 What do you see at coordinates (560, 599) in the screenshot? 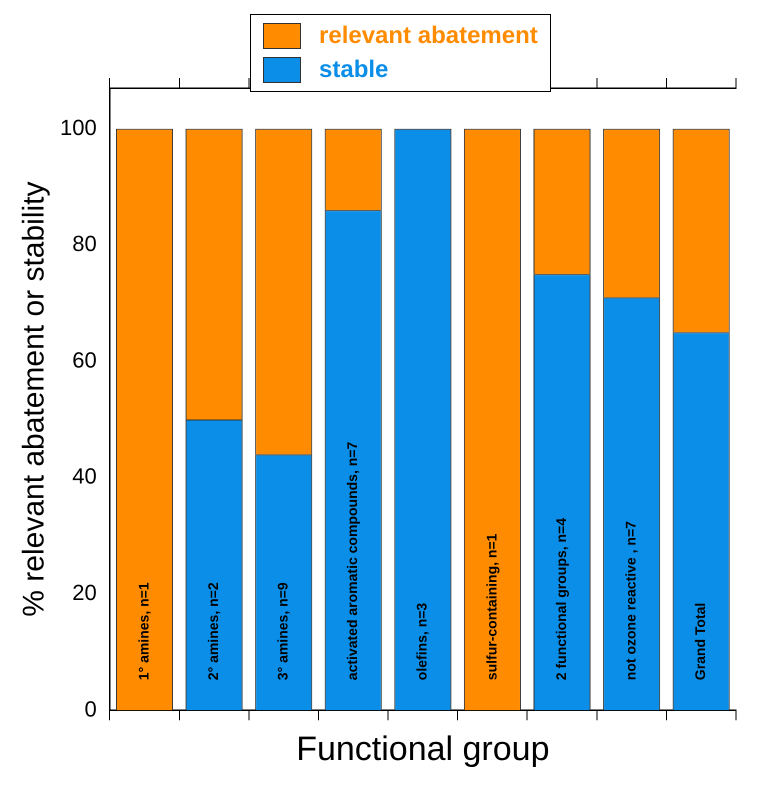
I see `x-tick-label: 2 functional groups, n=4` at bounding box center [560, 599].